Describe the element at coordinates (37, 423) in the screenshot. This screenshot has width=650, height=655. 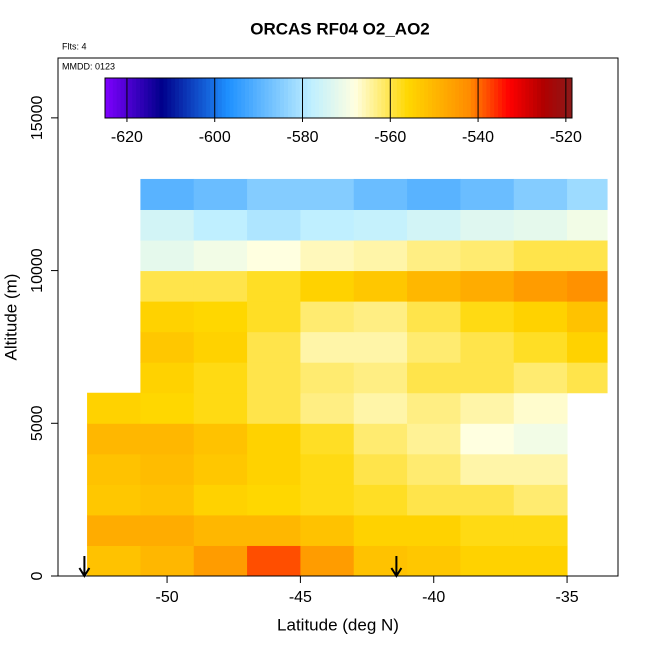
I see `y-tick-label: 5000` at that location.